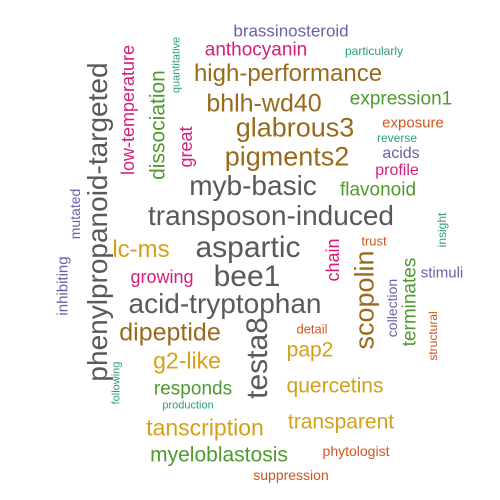 The image size is (500, 500). Describe the element at coordinates (193, 389) in the screenshot. I see `word-responds: responds` at that location.